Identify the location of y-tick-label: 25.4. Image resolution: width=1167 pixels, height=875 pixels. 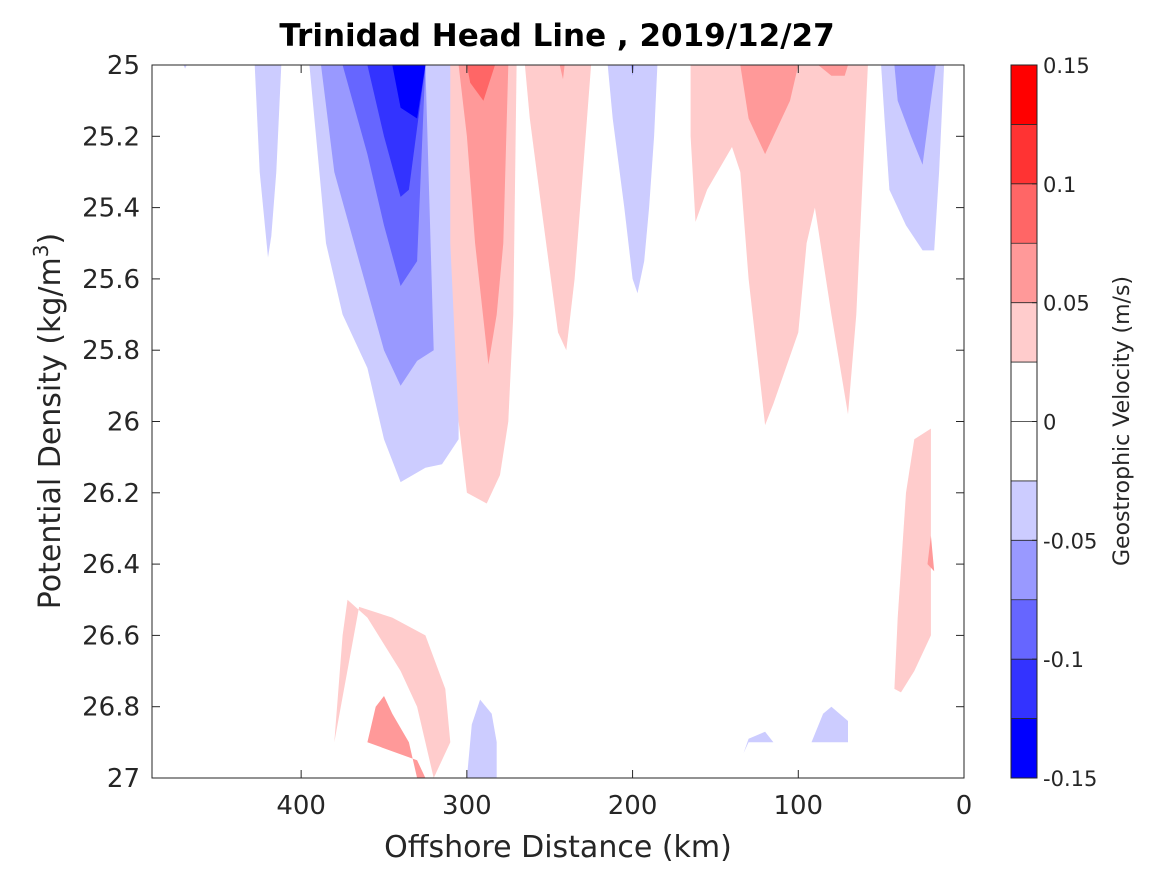
(111, 209).